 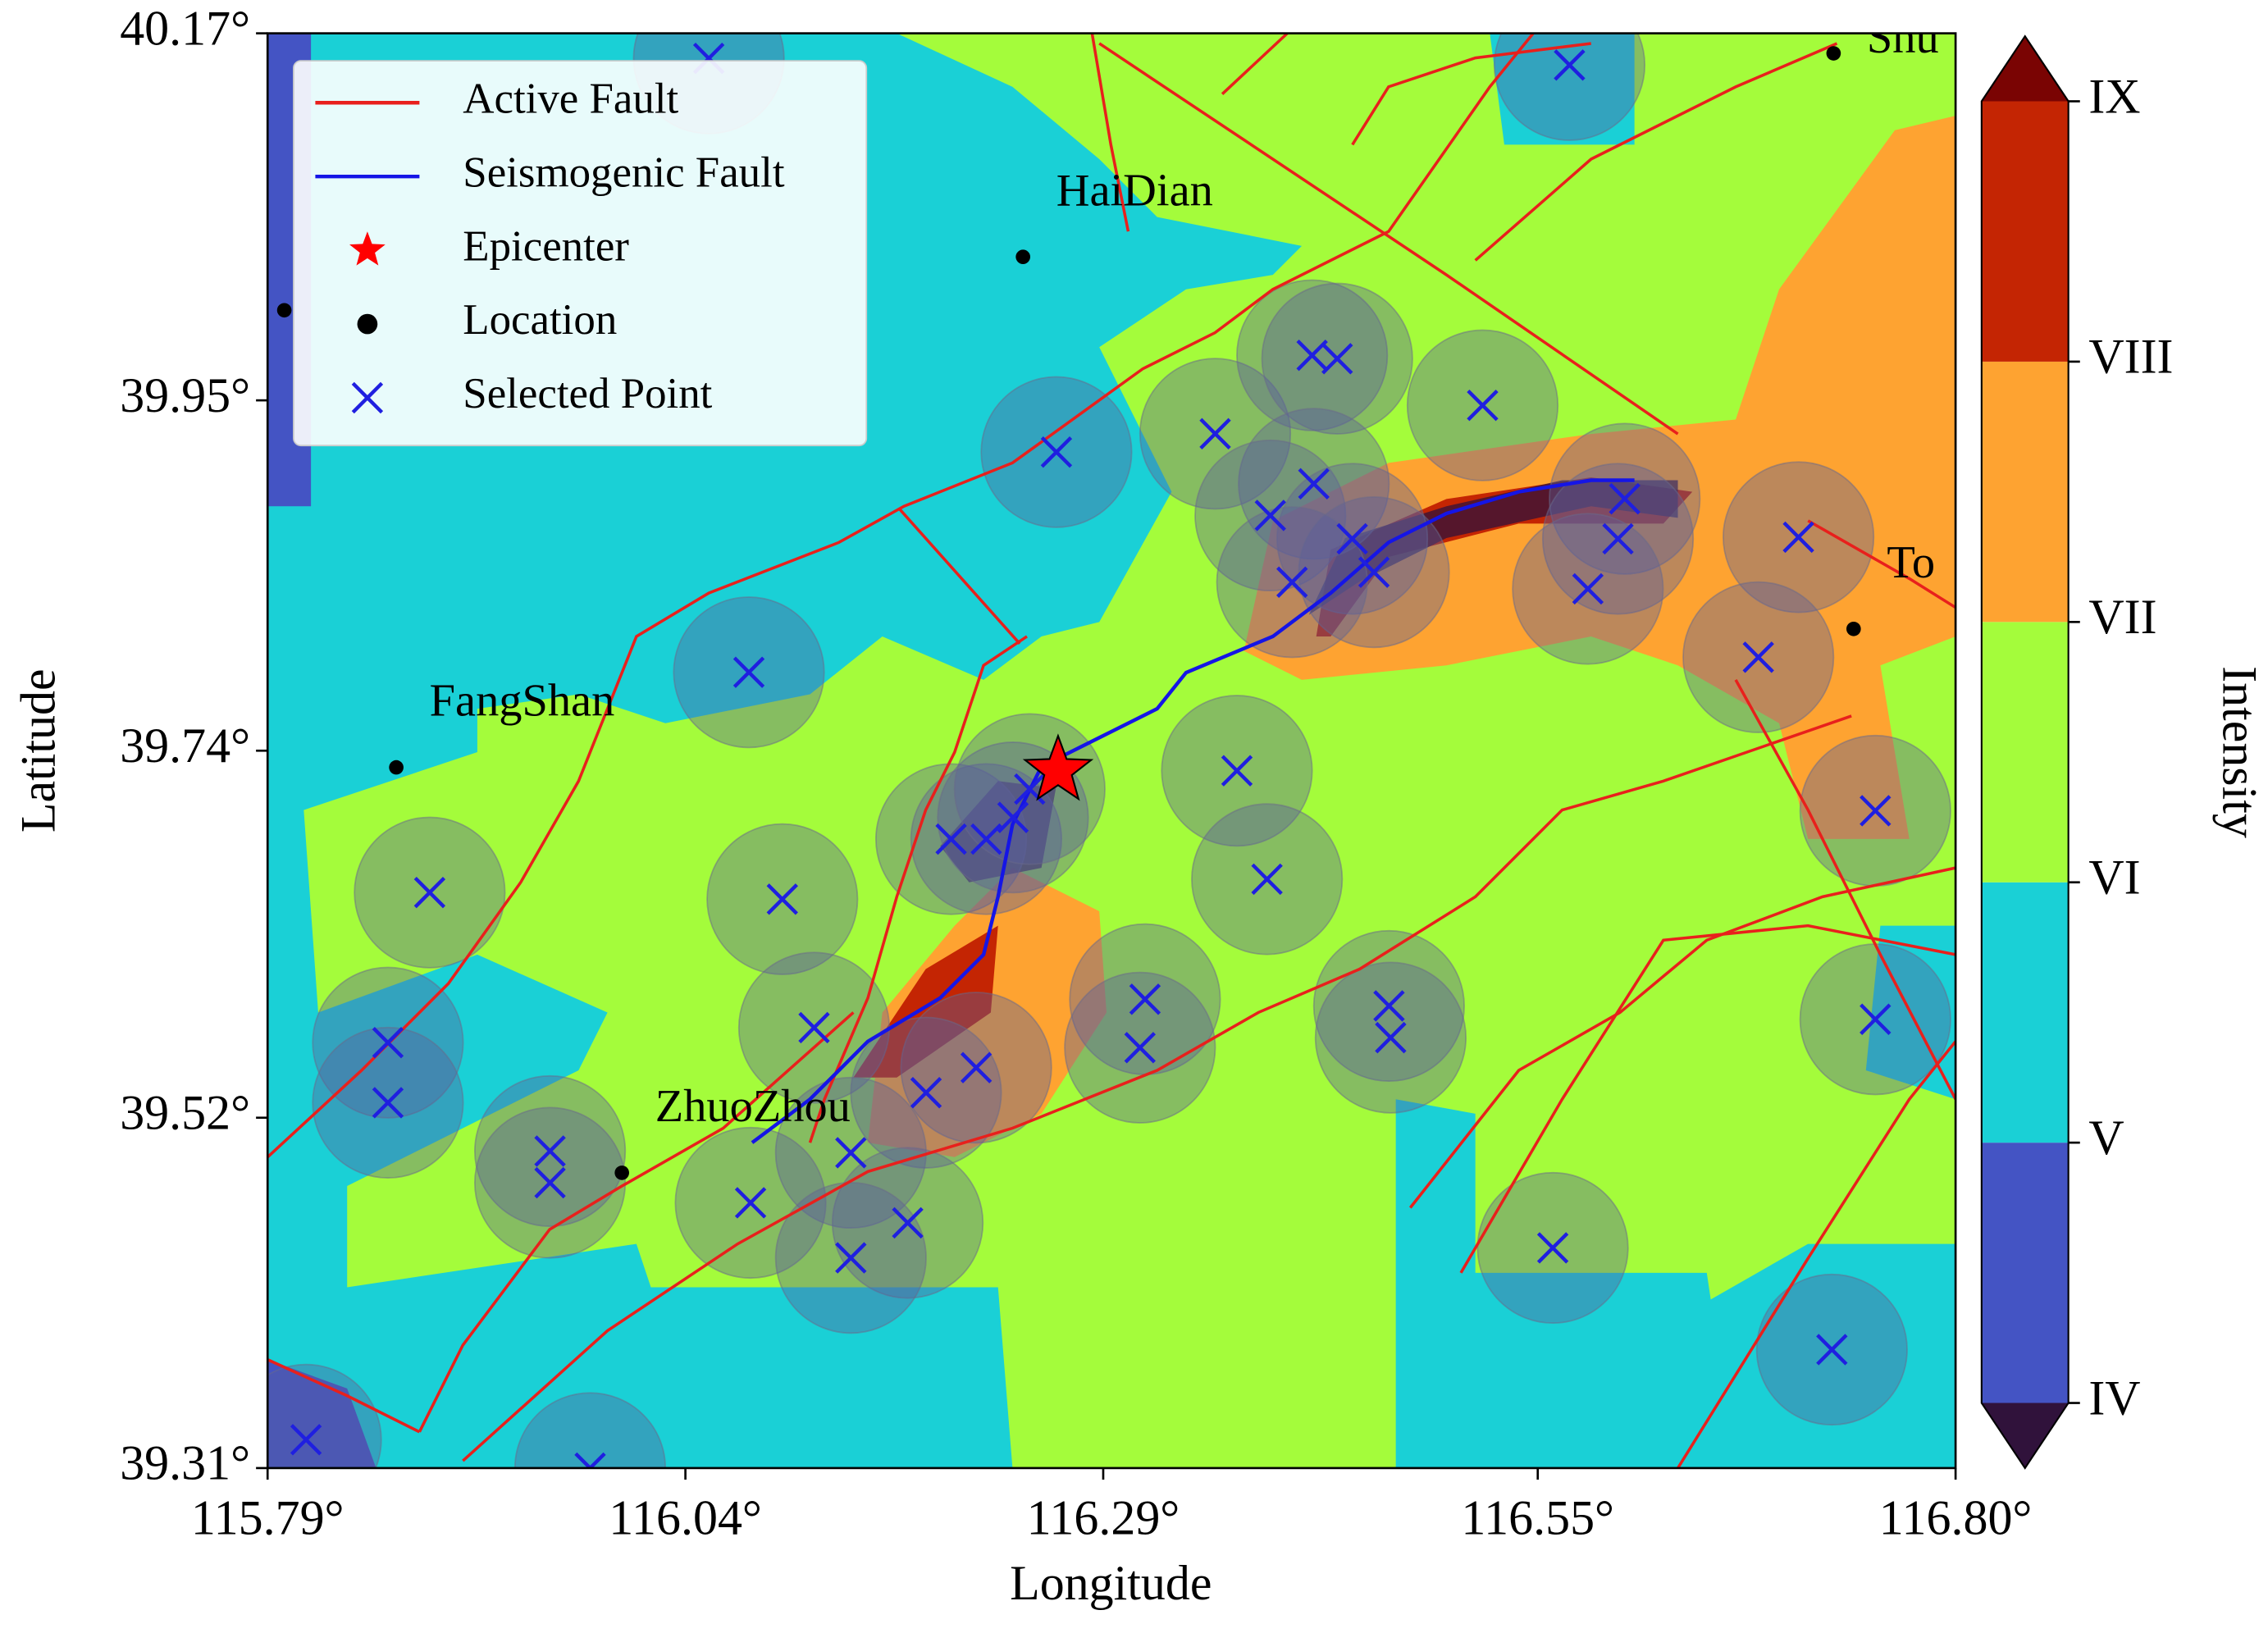 I want to click on legend-label: Location, so click(x=540, y=320).